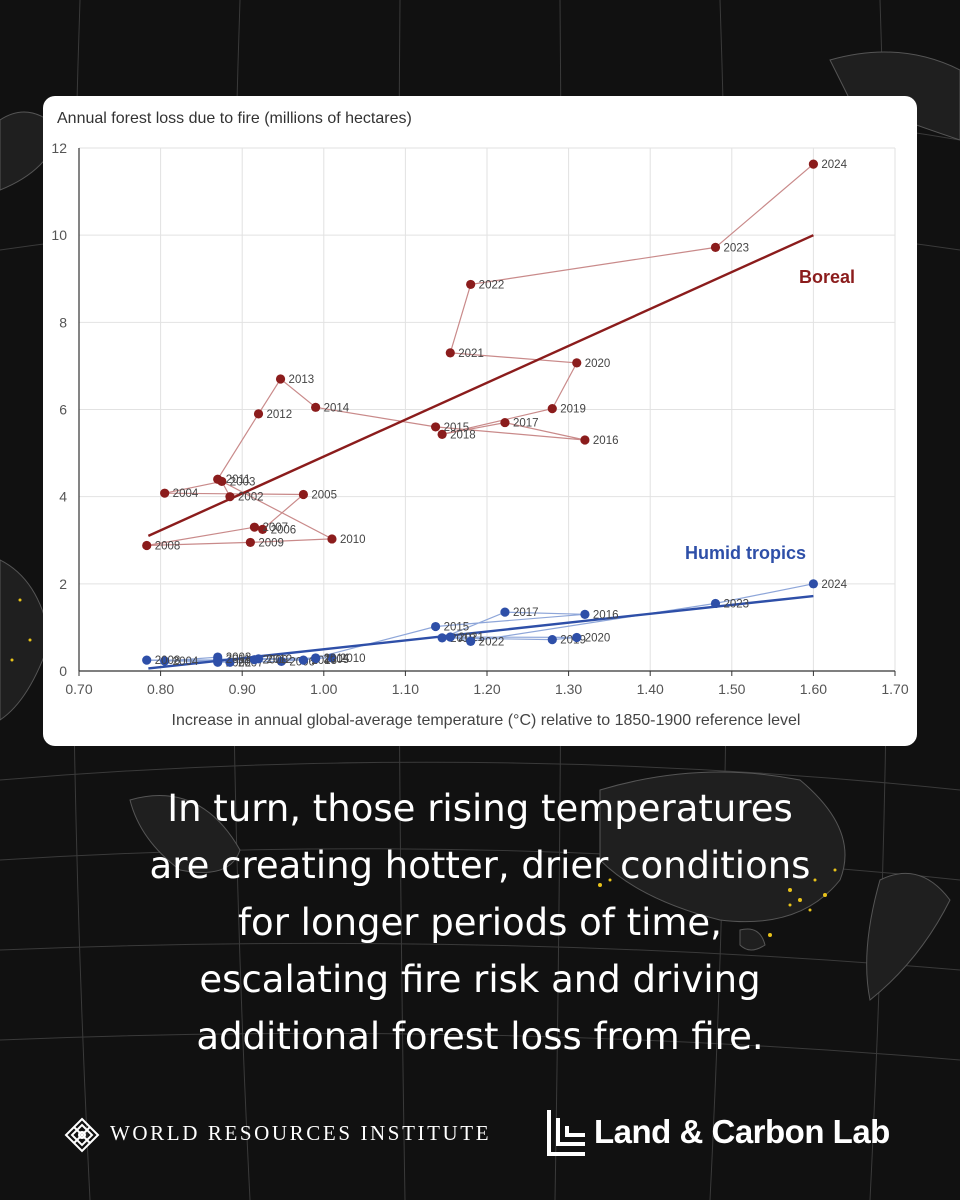  I want to click on data-label: 2009, so click(271, 543).